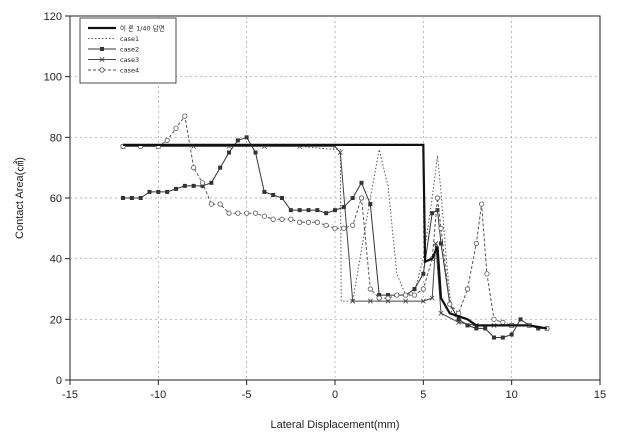  I want to click on y-axis-label: Contact Area(㎠), so click(19, 198).